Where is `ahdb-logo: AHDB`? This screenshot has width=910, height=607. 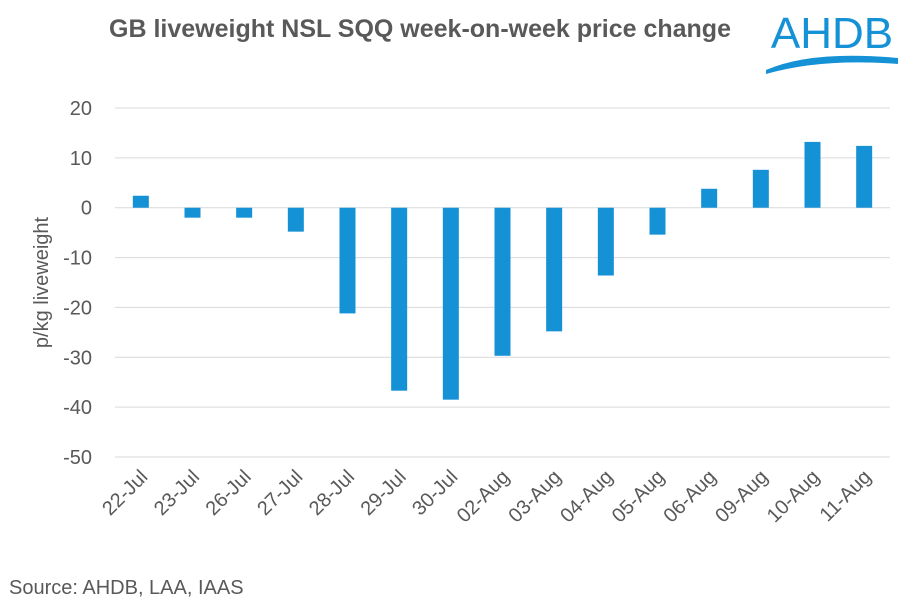
ahdb-logo: AHDB is located at coordinates (832, 41).